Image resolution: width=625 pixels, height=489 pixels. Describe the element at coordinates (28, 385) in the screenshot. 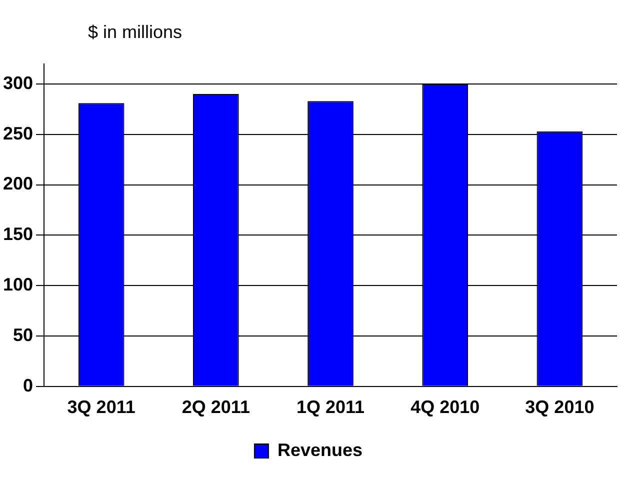

I see `y-tick-label: 0` at that location.